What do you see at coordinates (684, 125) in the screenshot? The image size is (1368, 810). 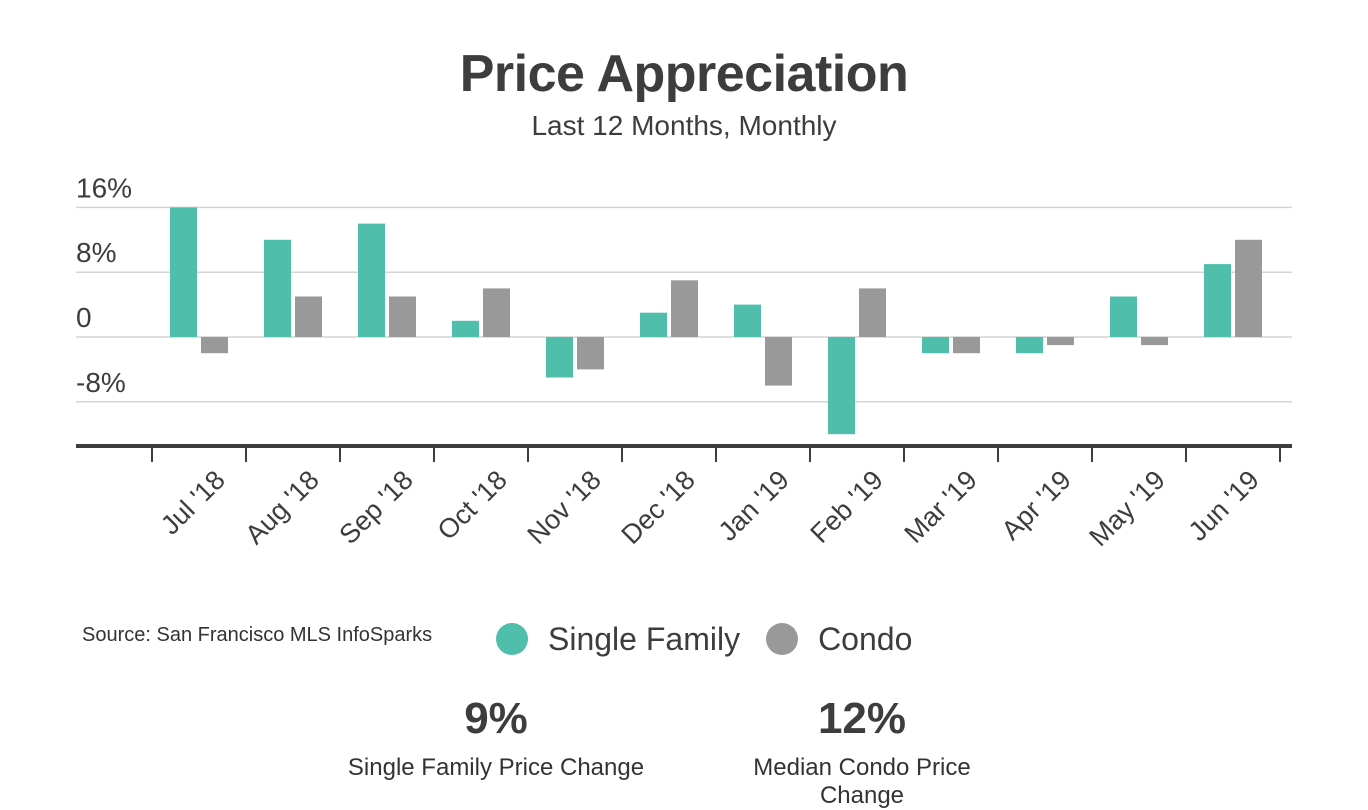 I see `chart-subtitle: Last 12 Months, Monthly` at bounding box center [684, 125].